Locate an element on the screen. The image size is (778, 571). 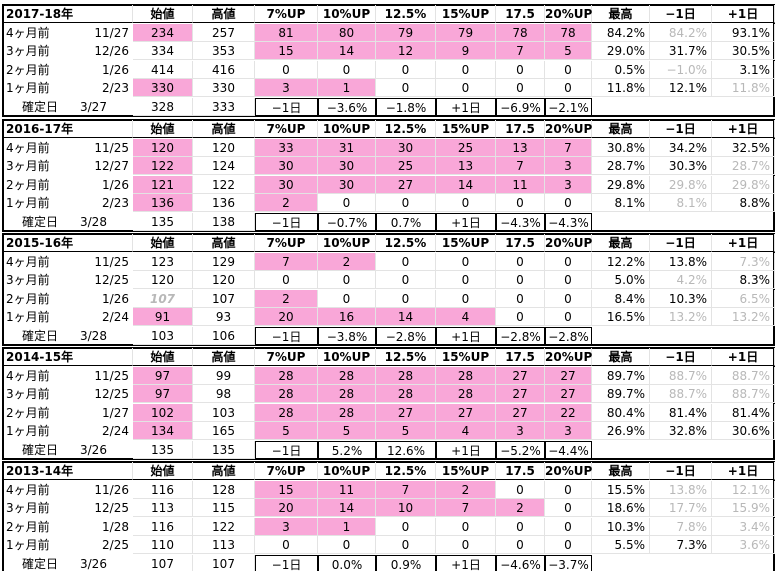
cell: −6.9% is located at coordinates (520, 106).